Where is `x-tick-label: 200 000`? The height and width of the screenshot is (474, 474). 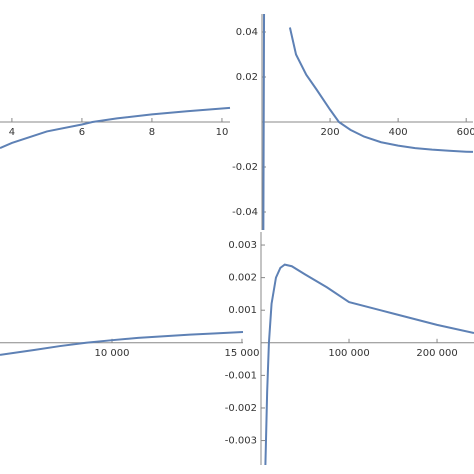
x-tick-label: 200 000 is located at coordinates (436, 353).